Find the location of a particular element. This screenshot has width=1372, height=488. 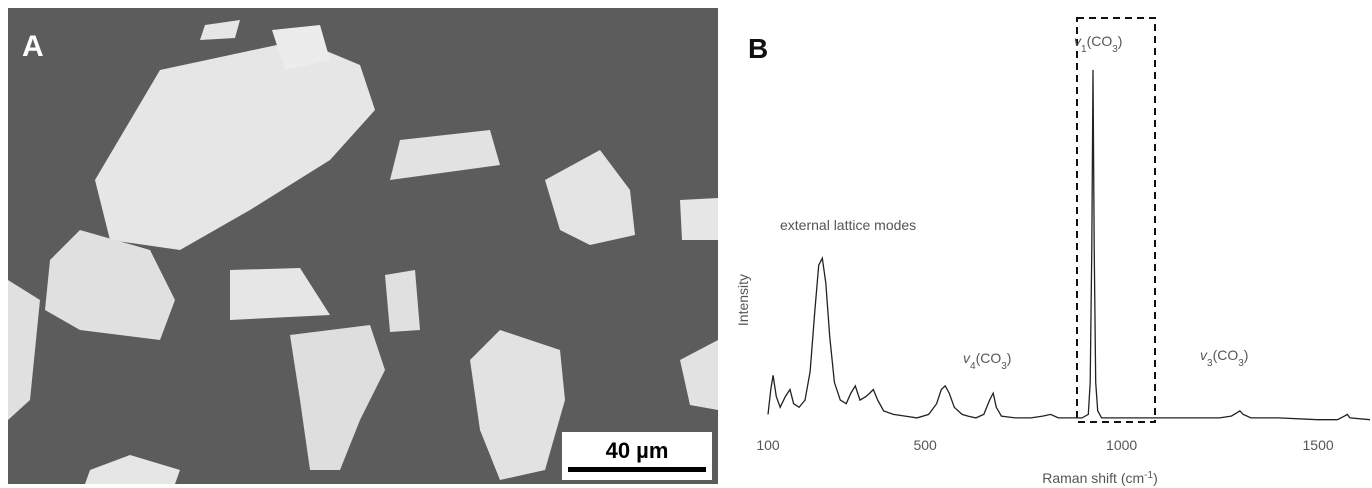

x-tick-label: 100 is located at coordinates (768, 445).